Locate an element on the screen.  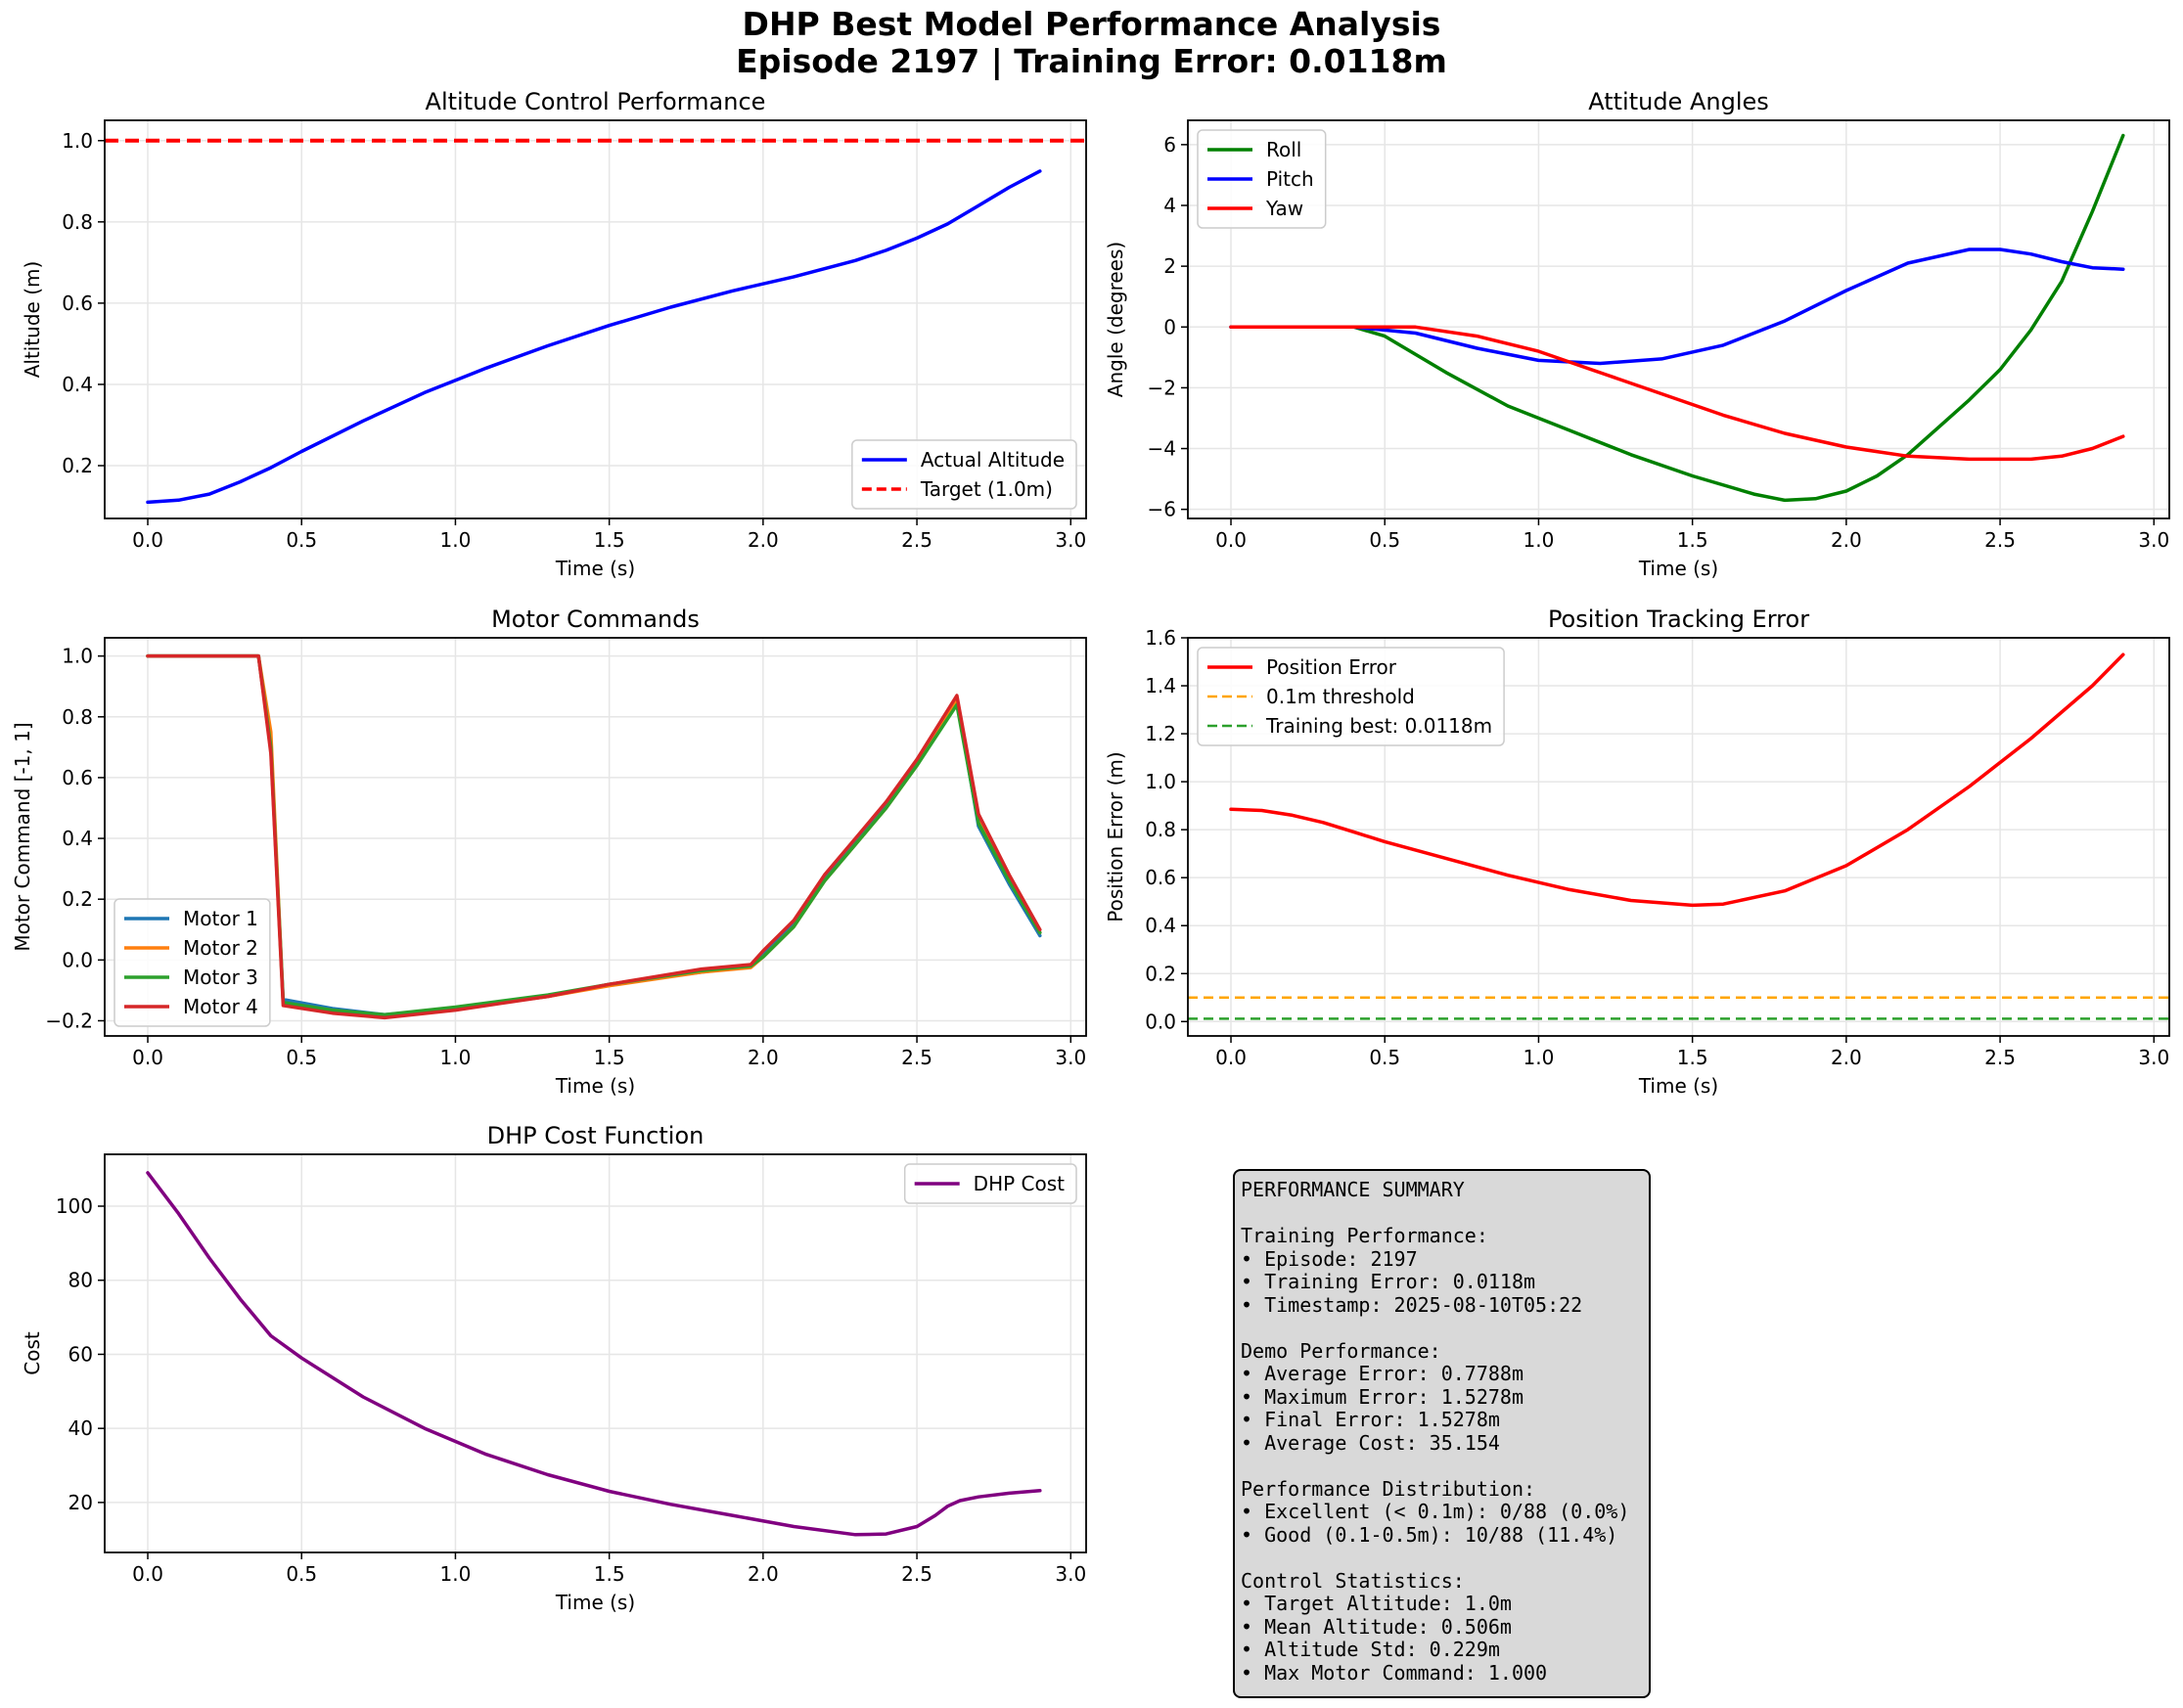
y-tick-label: 40 is located at coordinates (81, 1428).